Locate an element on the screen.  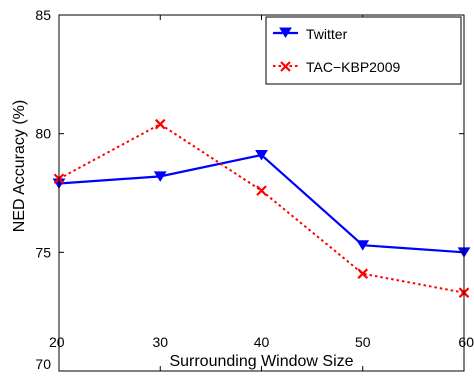
x-tick-label: 50 is located at coordinates (363, 342).